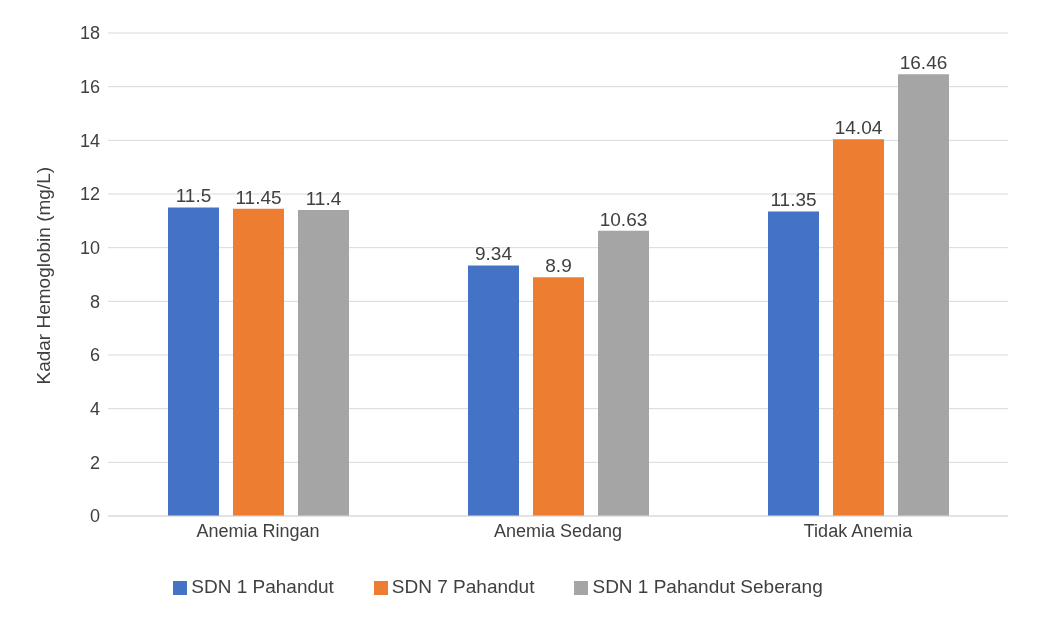  Describe the element at coordinates (558, 530) in the screenshot. I see `x-tick-label: Anemia Sedang` at that location.